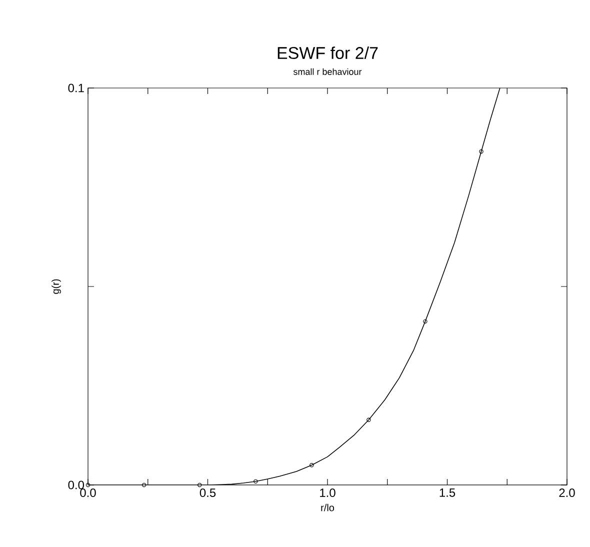  I want to click on y-axis-title: g(r), so click(56, 286).